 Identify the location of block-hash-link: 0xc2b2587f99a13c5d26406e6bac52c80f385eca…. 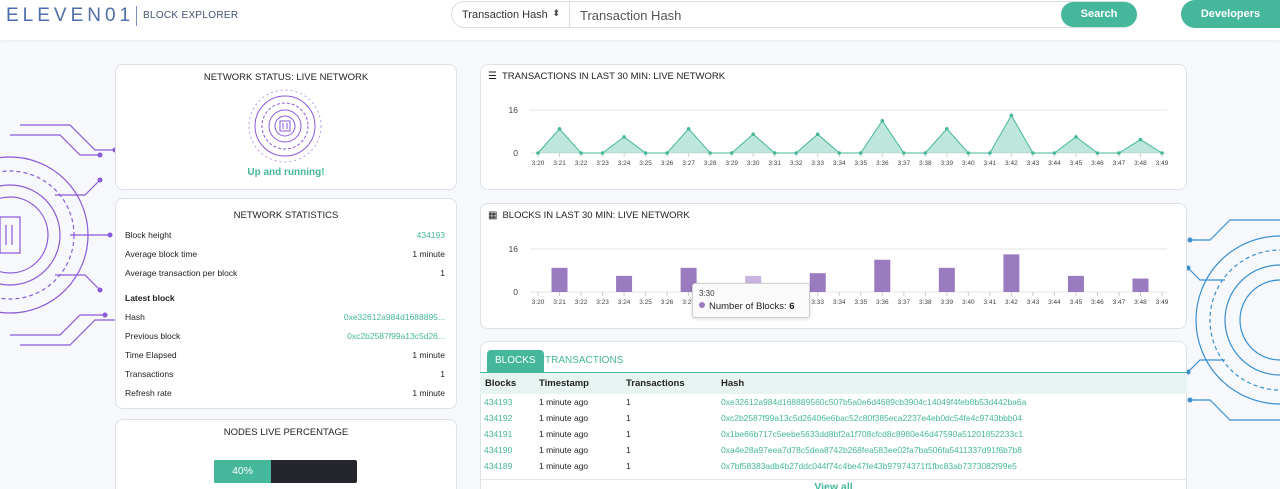
(872, 418).